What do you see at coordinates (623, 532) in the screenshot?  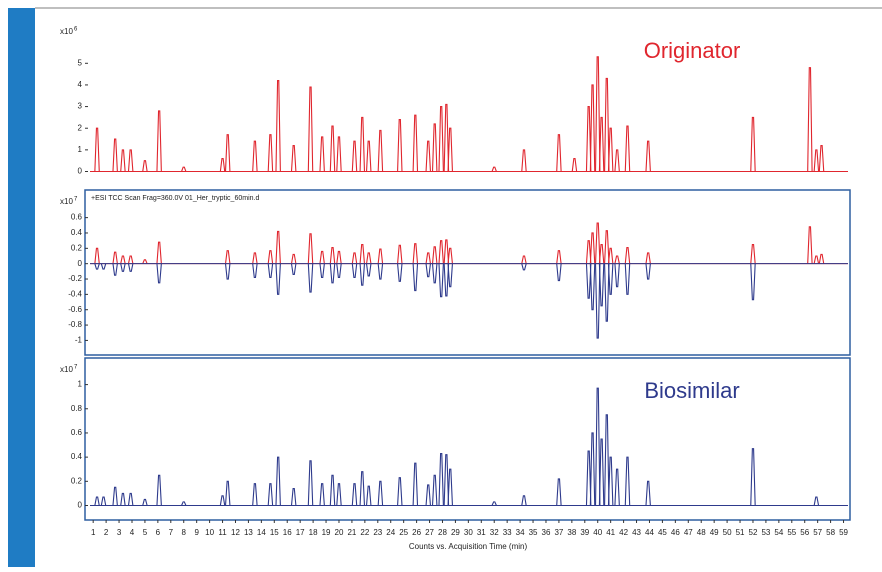 I see `x-tick-label: 42` at bounding box center [623, 532].